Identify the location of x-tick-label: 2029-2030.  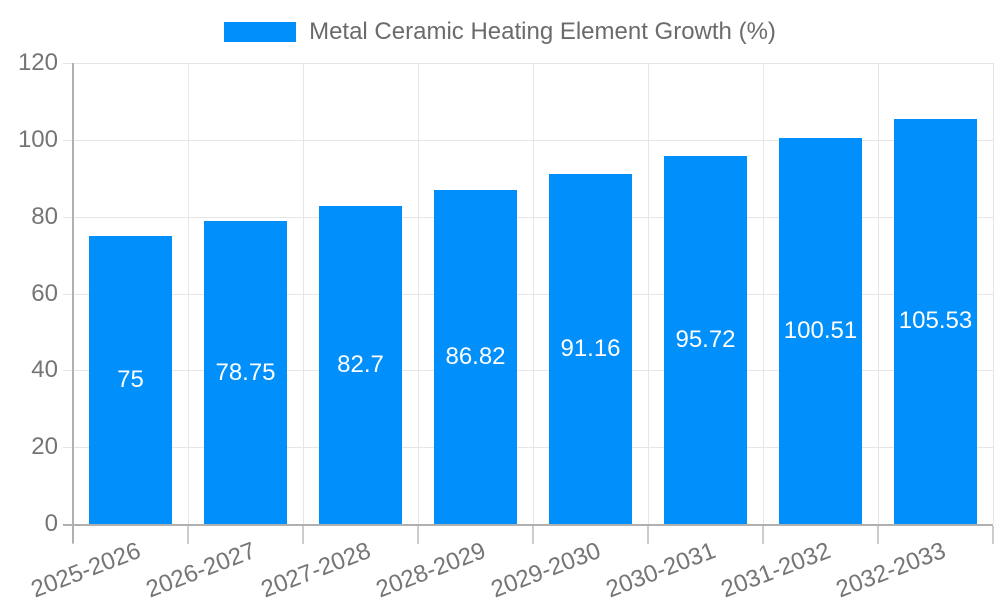
(545, 568).